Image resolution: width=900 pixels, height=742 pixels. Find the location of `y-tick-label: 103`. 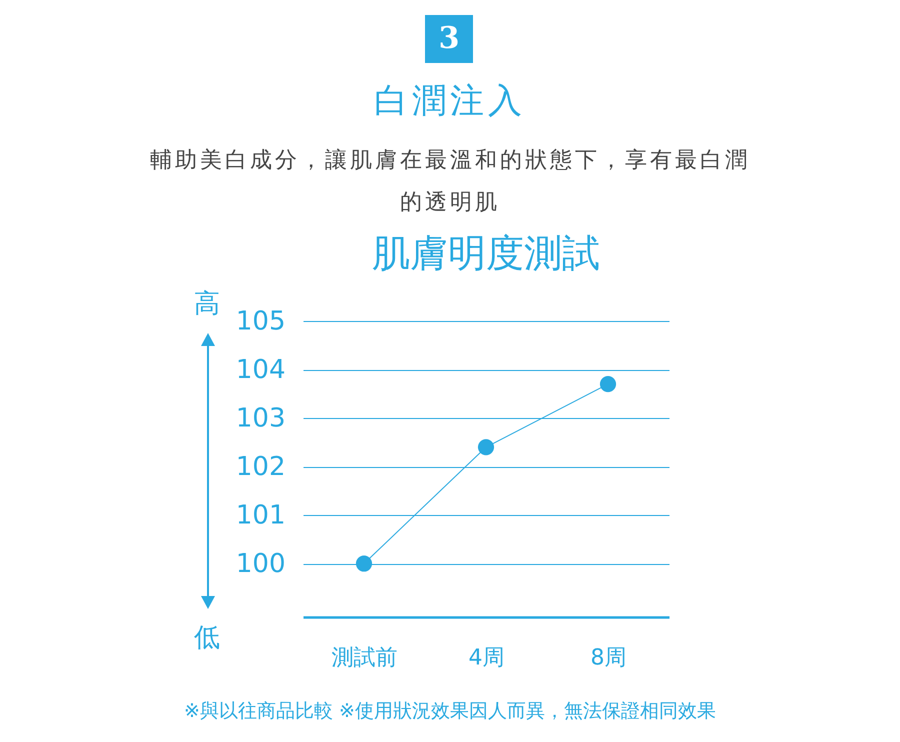

y-tick-label: 103 is located at coordinates (261, 419).